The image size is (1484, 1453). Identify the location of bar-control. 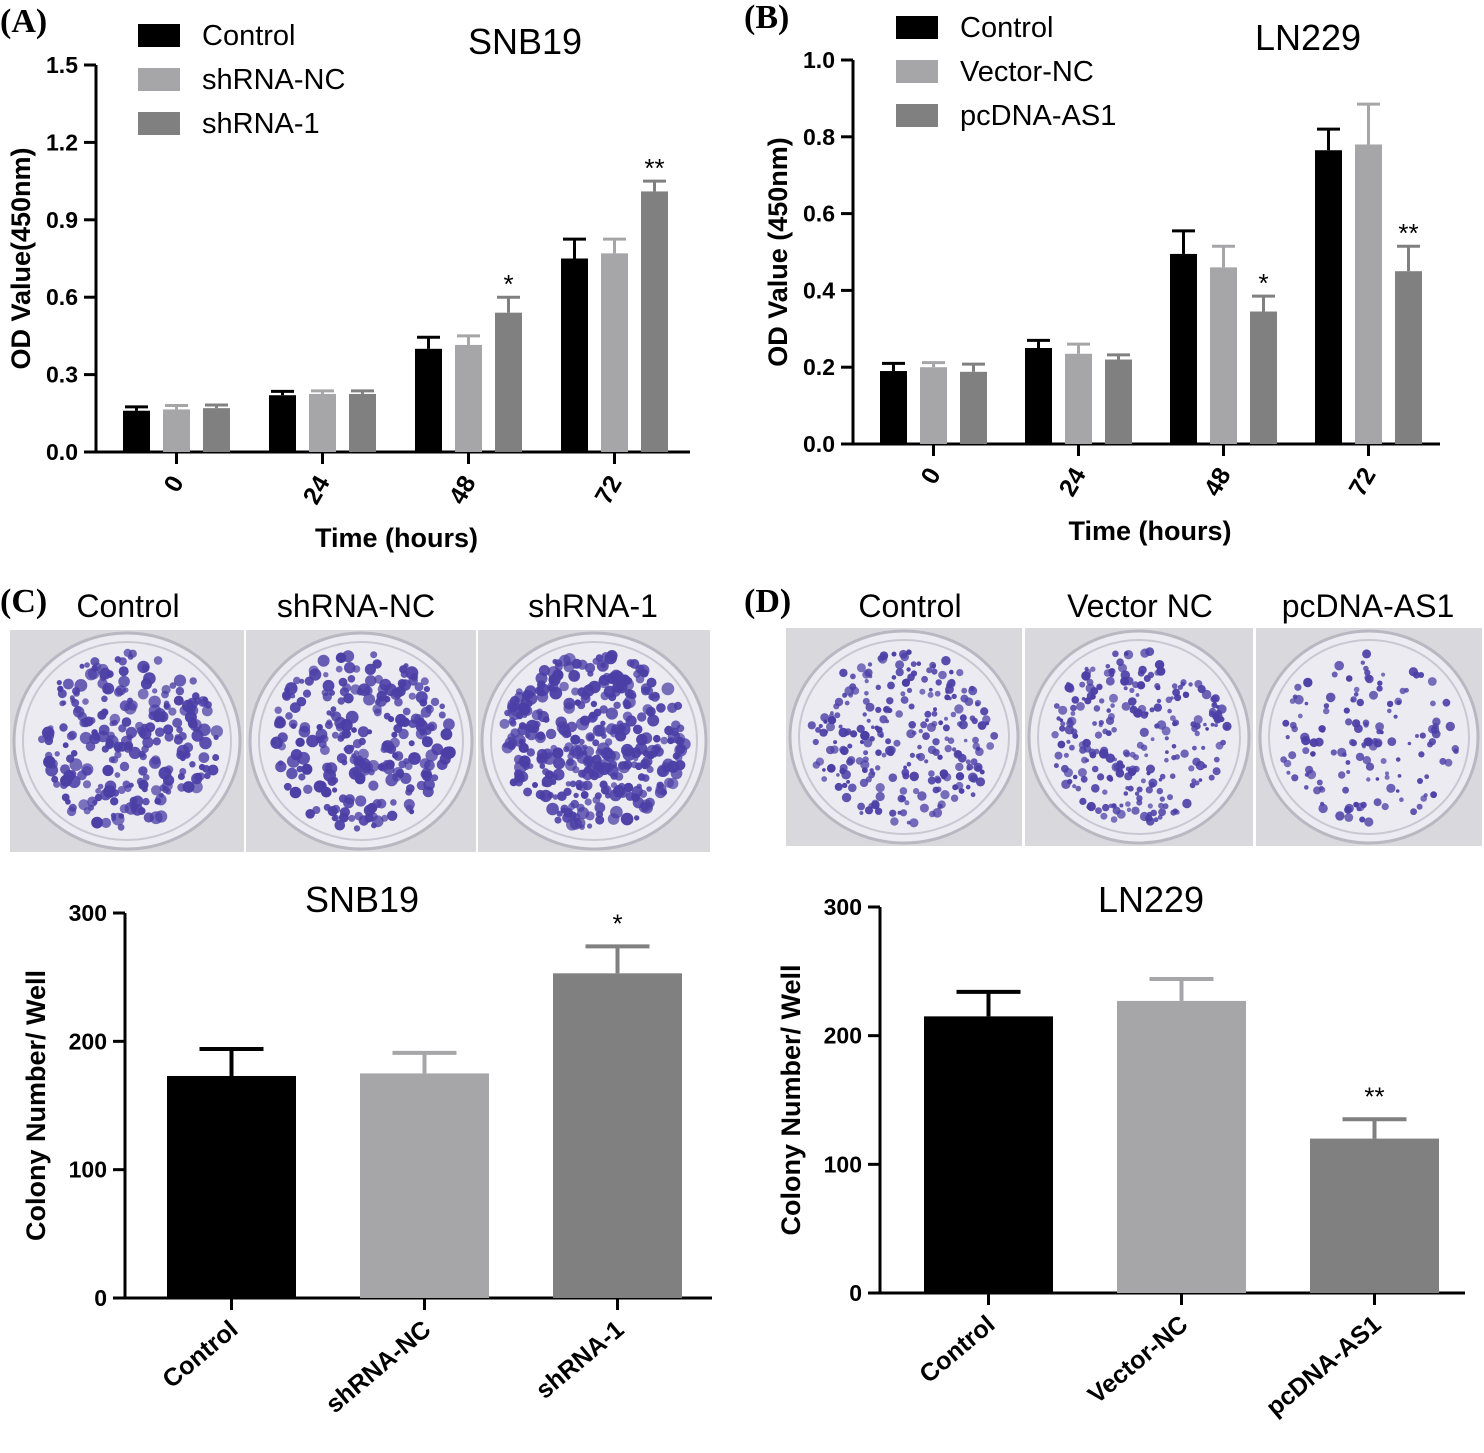
(988, 1154).